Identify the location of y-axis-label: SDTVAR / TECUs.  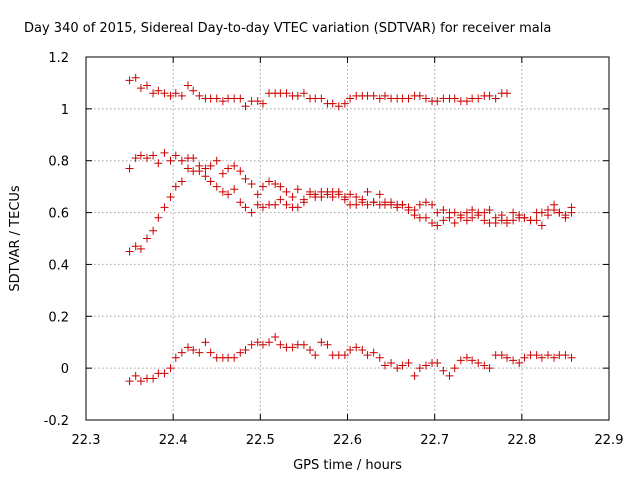
(15, 238).